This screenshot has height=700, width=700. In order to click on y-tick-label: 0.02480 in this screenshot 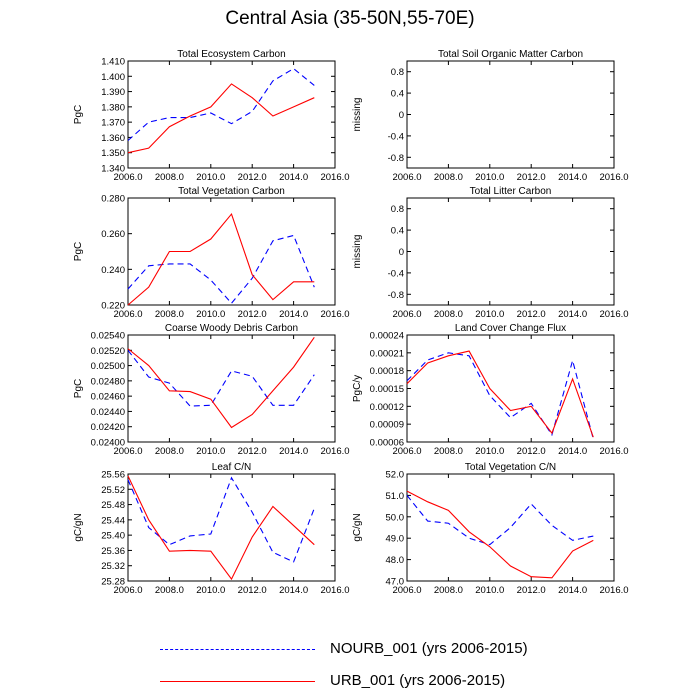, I will do `click(108, 381)`.